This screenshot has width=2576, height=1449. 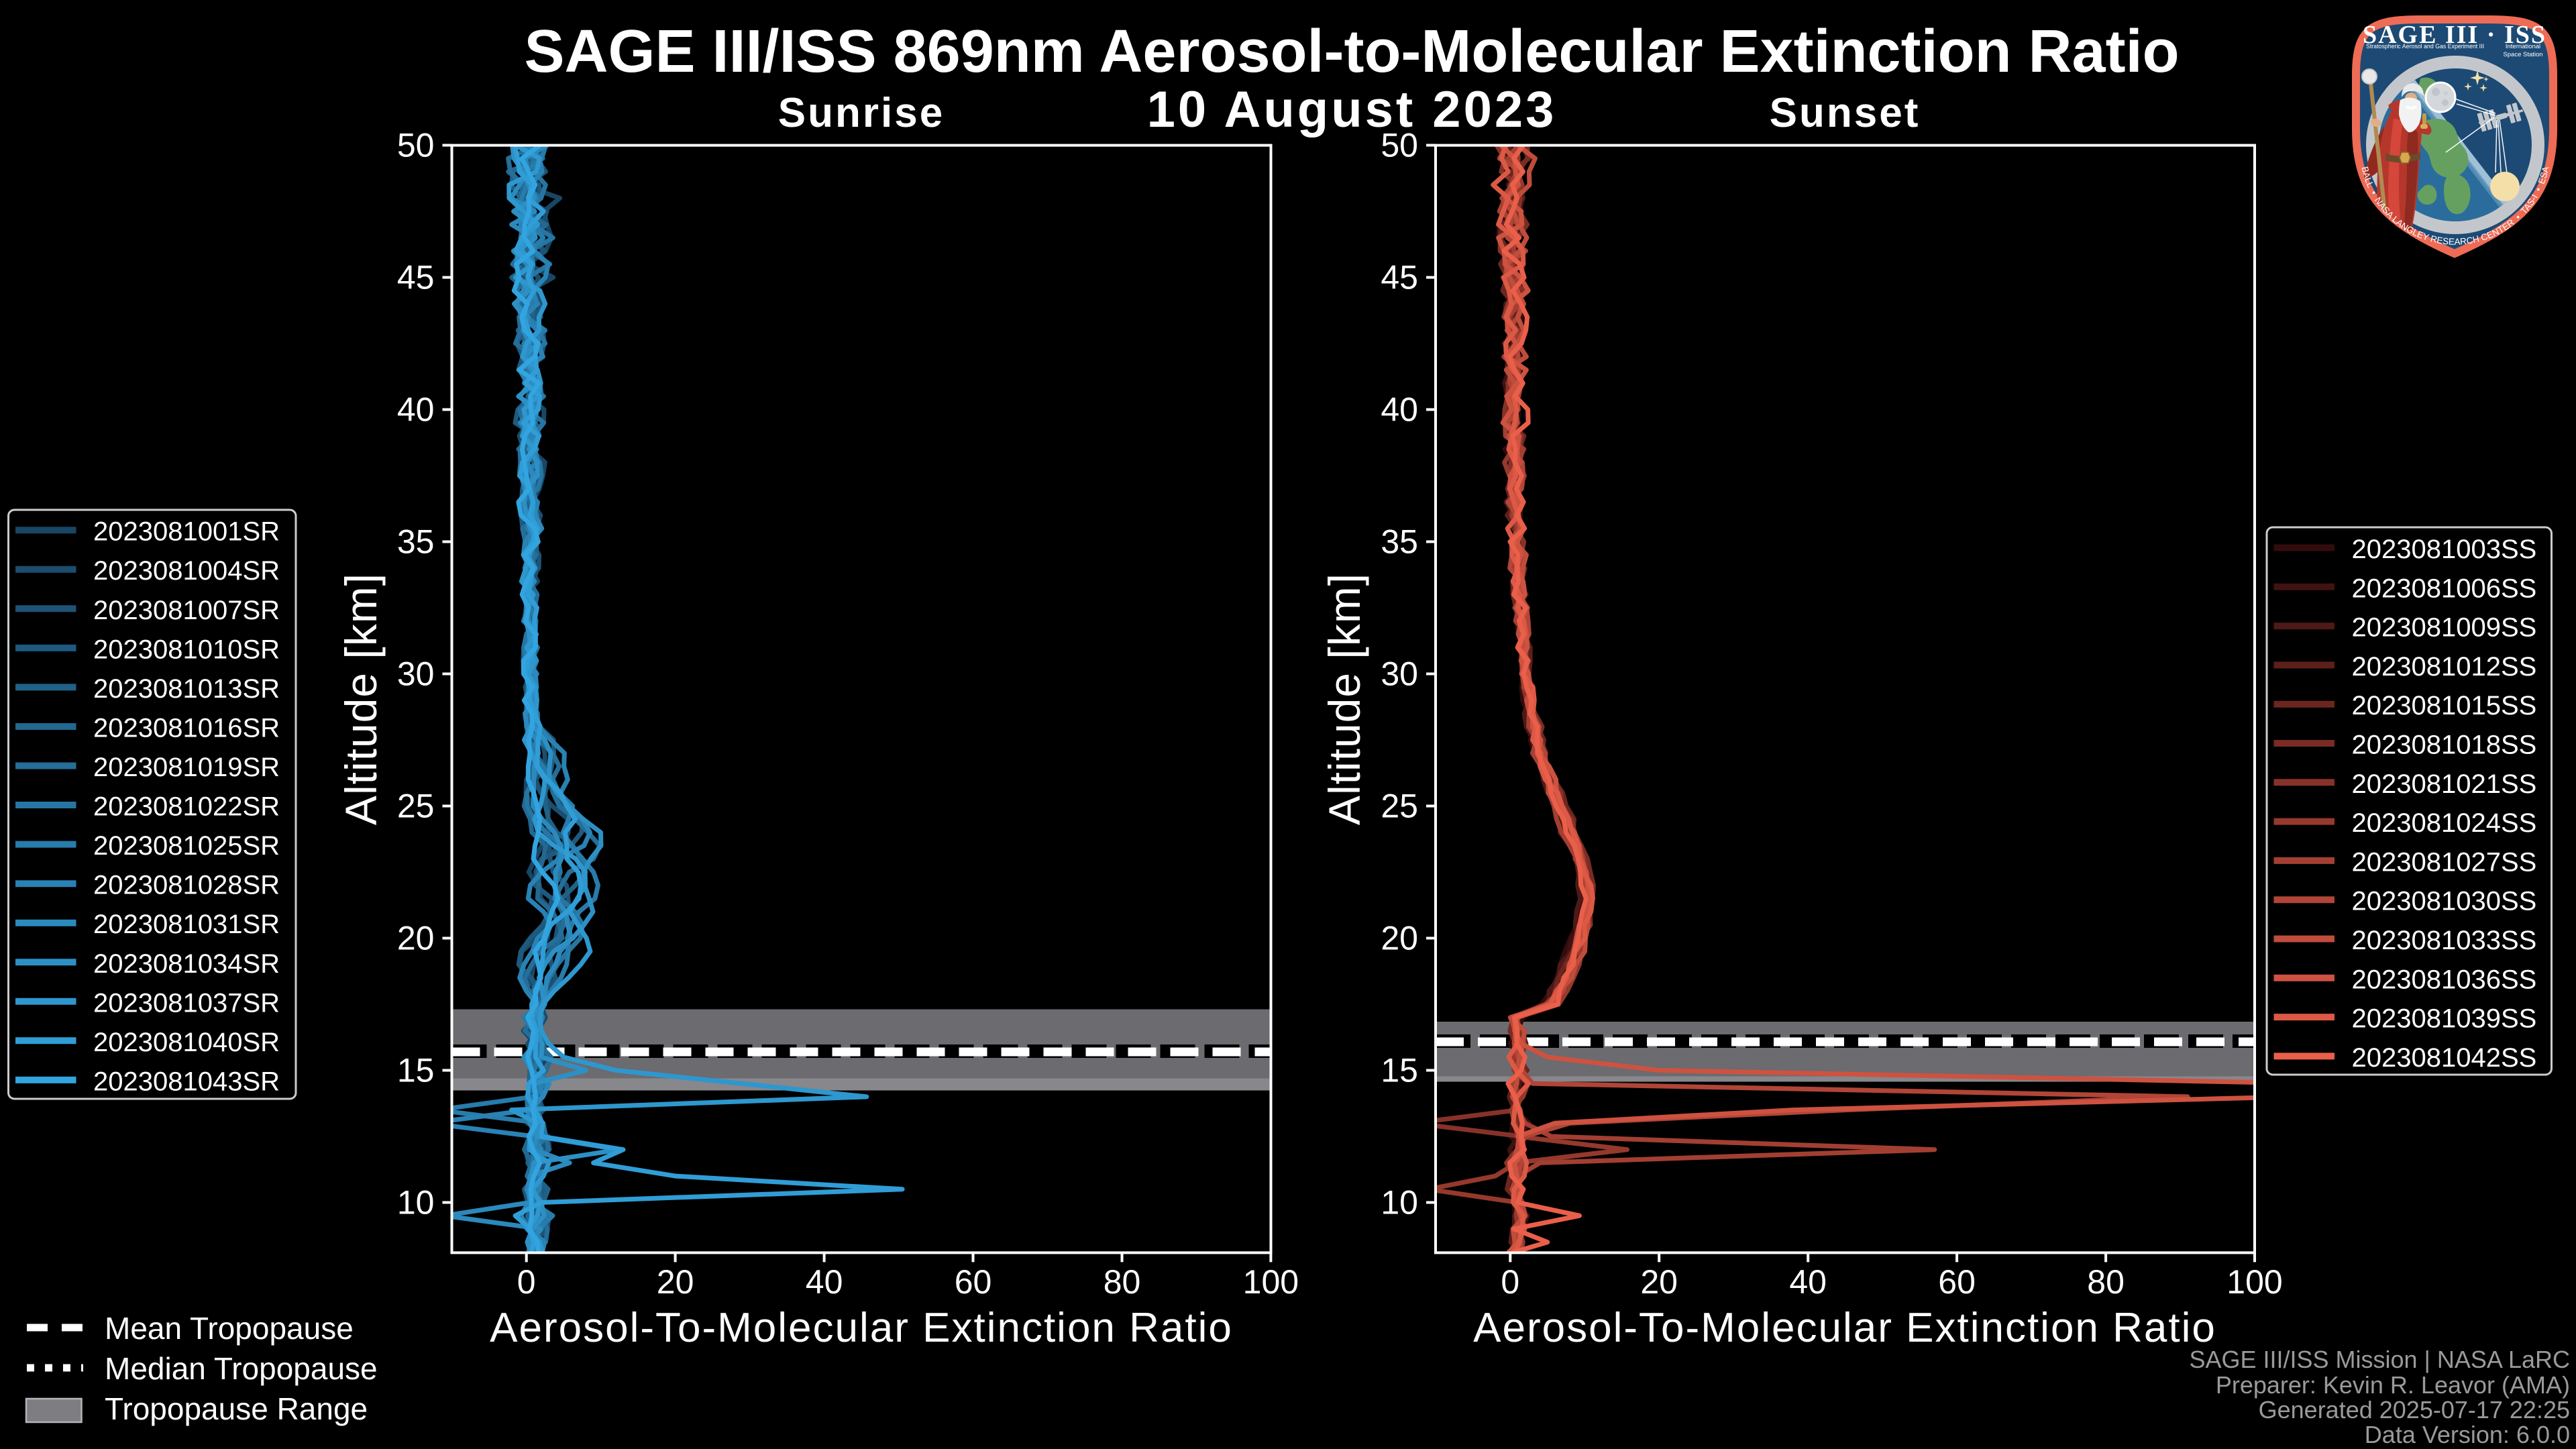 I want to click on svg-text: 2023081031SR, so click(x=186, y=924).